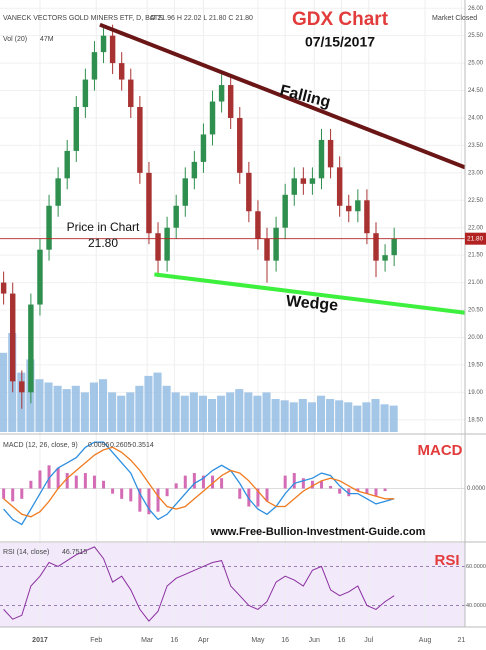  Describe the element at coordinates (40, 640) in the screenshot. I see `x-tick-label: 2017` at that location.